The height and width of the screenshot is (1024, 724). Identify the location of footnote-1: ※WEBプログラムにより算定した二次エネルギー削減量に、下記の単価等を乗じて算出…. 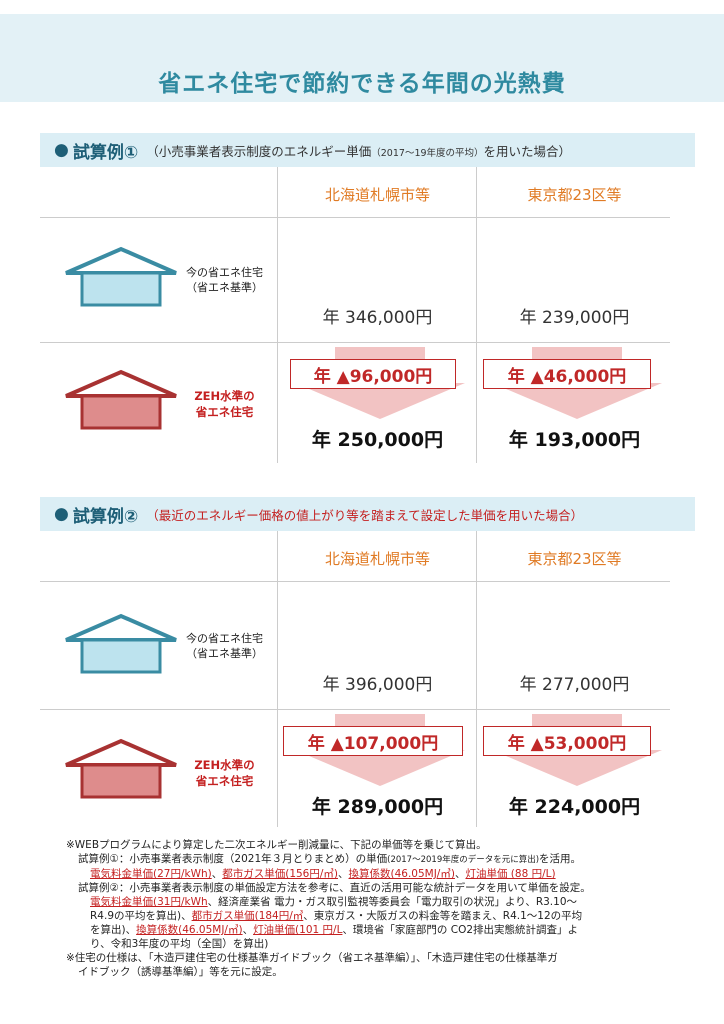
(276, 845).